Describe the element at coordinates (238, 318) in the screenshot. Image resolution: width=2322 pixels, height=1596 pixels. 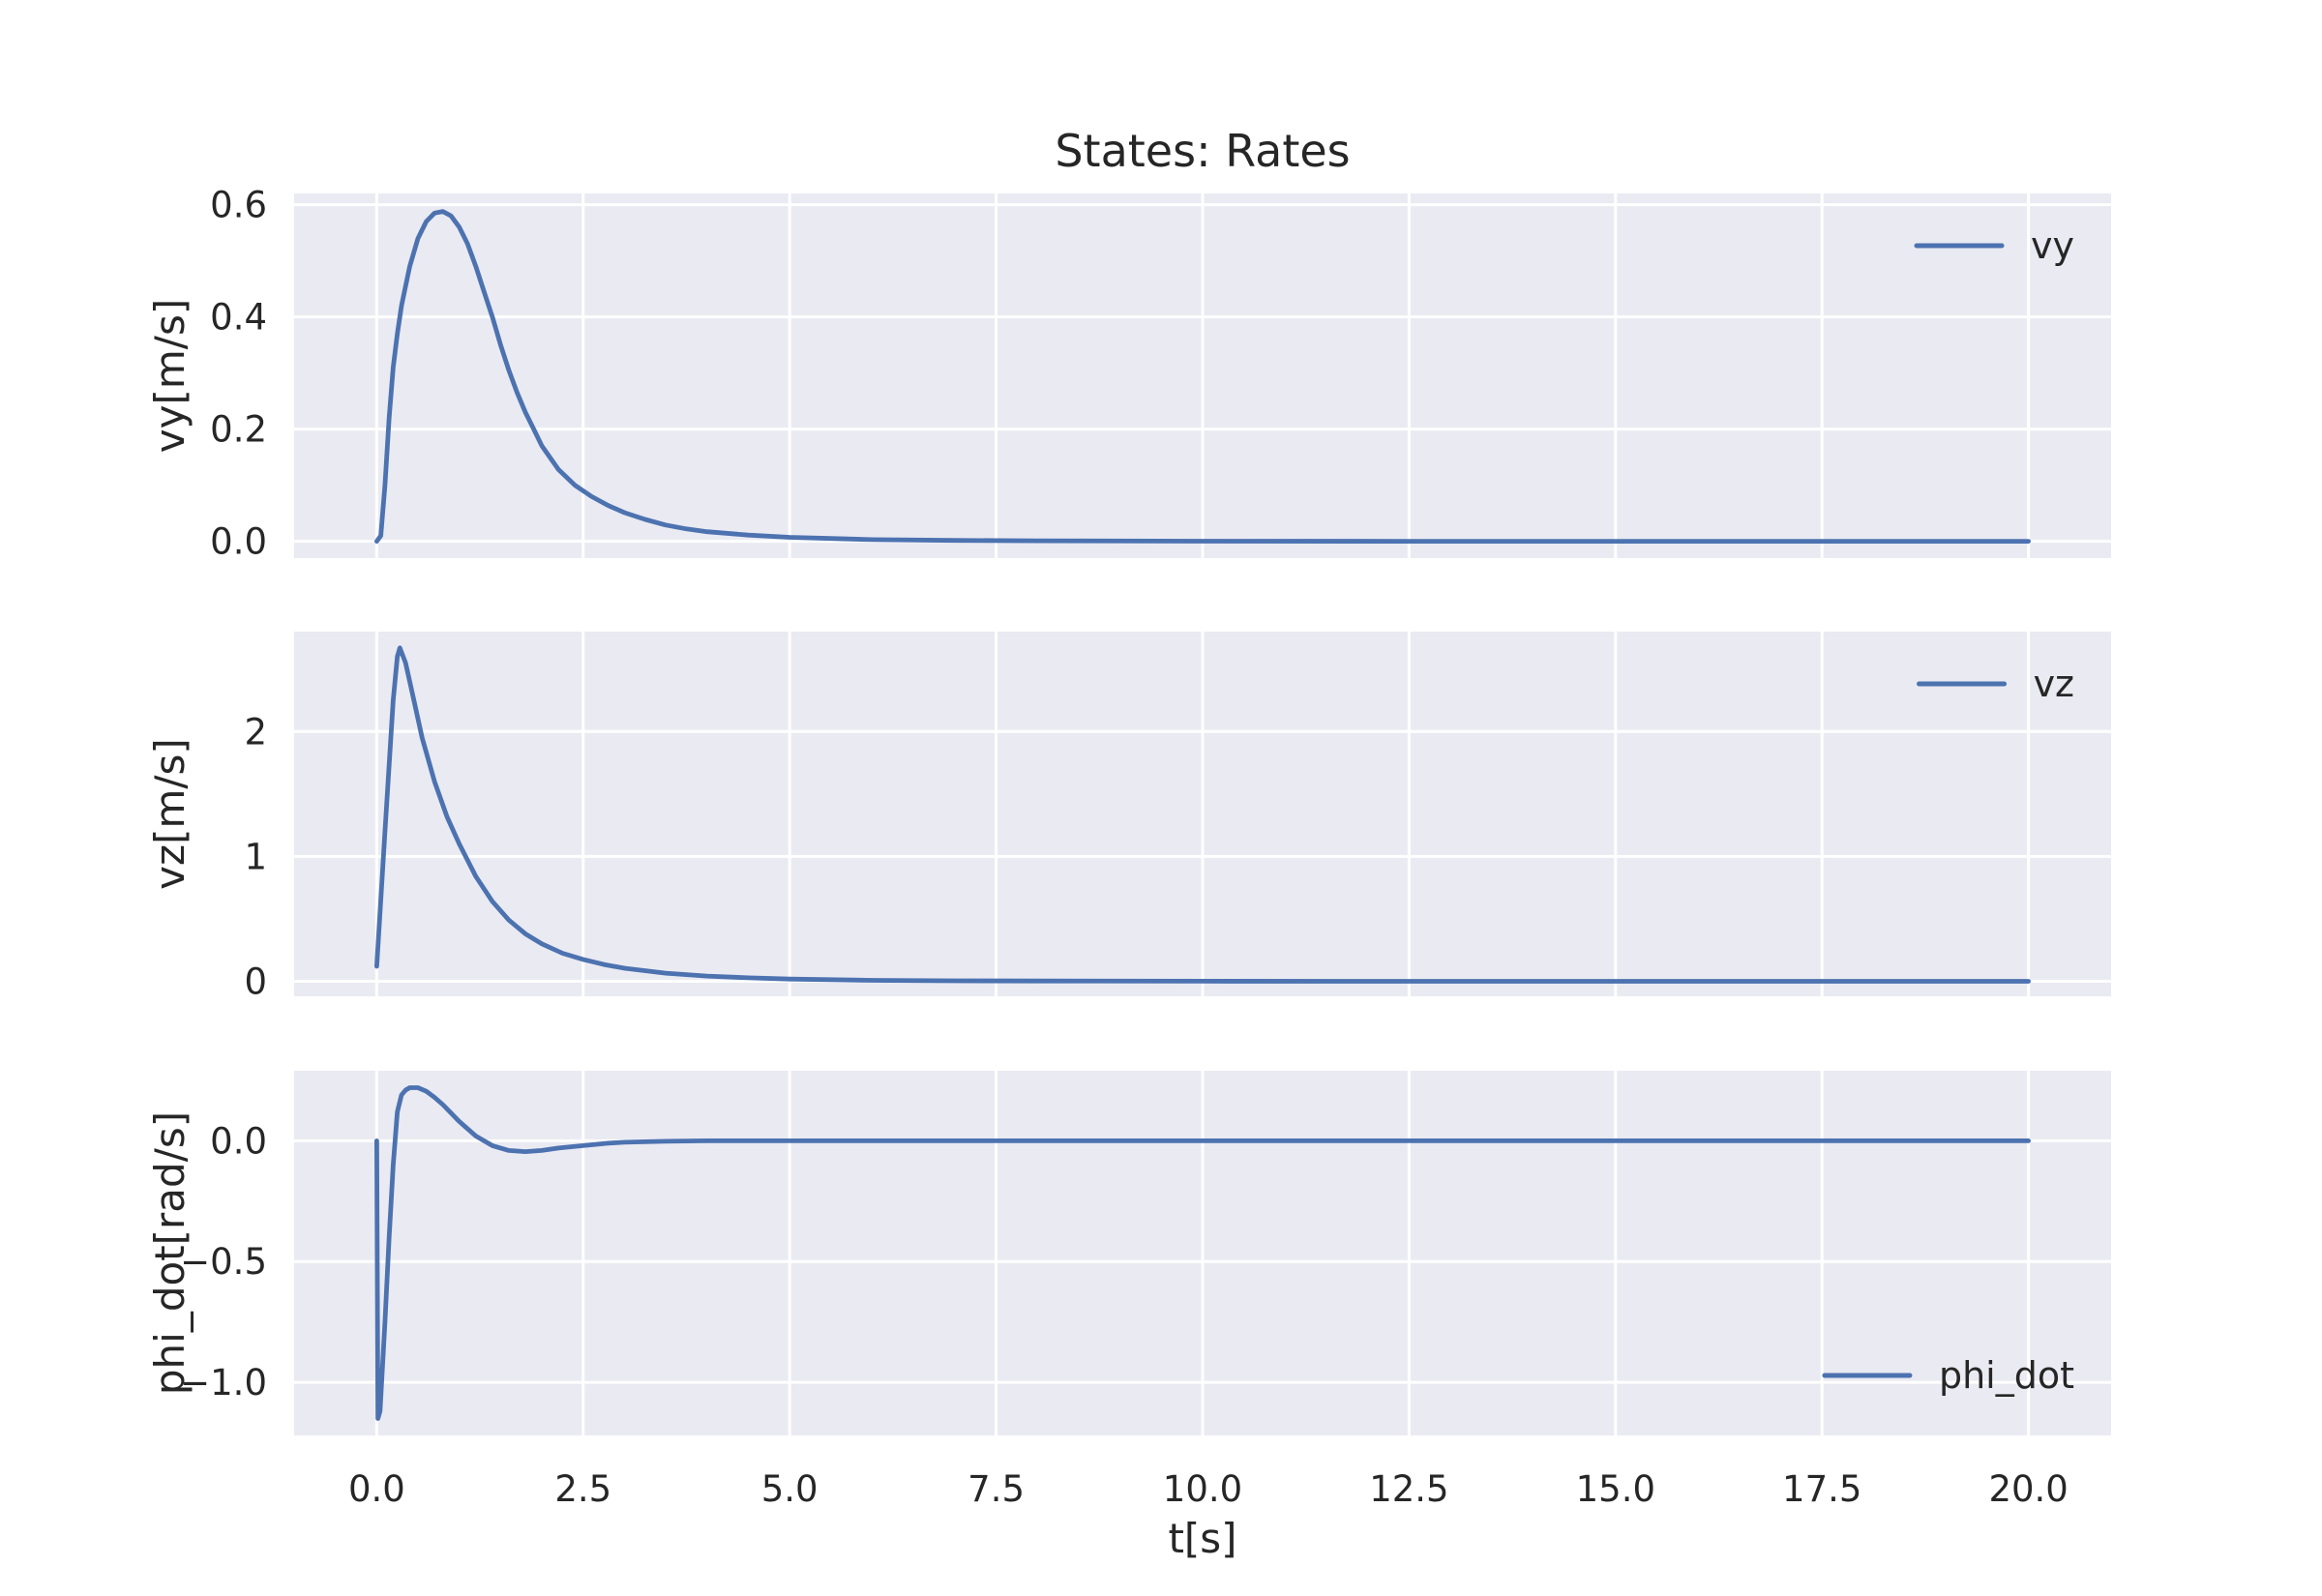
I see `y-tick-label: 0.4` at that location.